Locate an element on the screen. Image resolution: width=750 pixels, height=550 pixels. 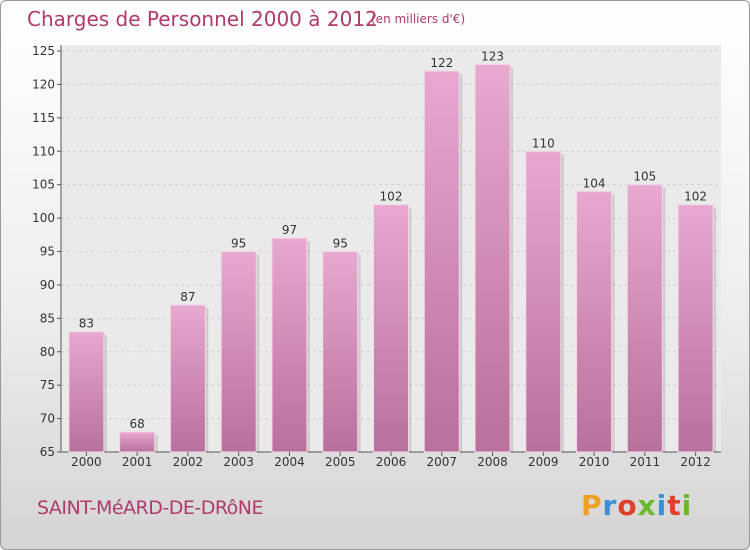
logo-letter: P is located at coordinates (592, 505).